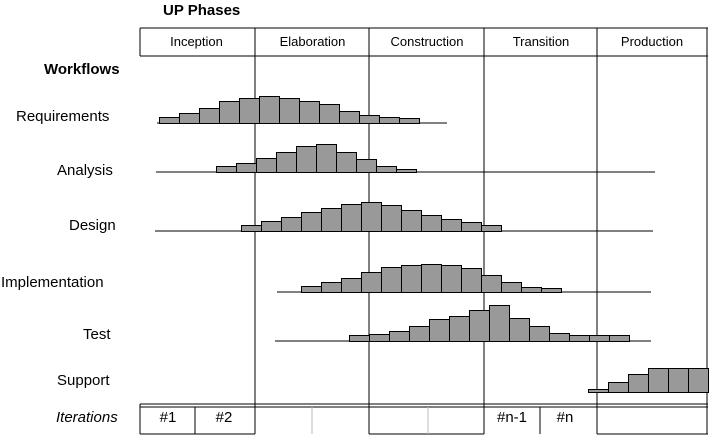 The height and width of the screenshot is (436, 709). I want to click on workflow-label-requirements: Requirements, so click(63, 116).